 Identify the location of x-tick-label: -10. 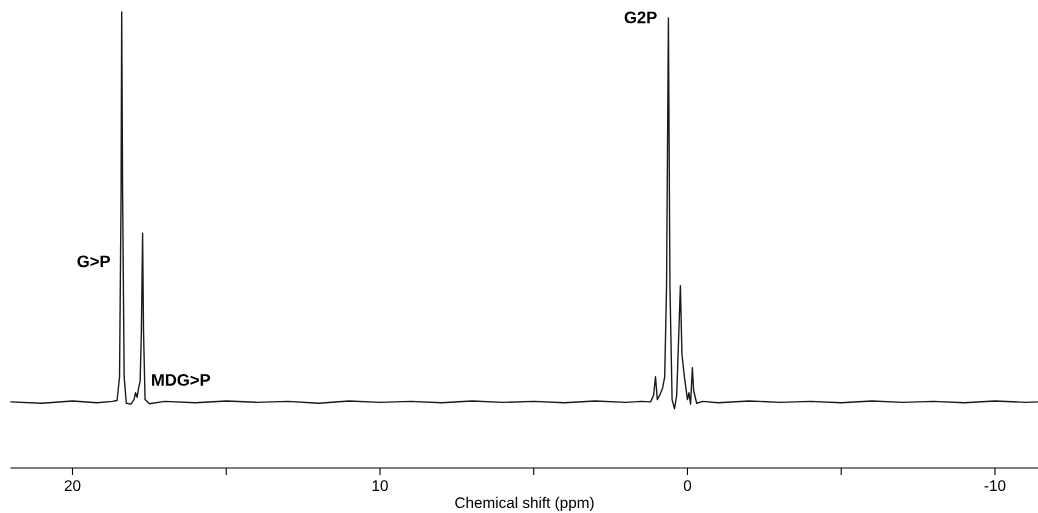
(995, 486).